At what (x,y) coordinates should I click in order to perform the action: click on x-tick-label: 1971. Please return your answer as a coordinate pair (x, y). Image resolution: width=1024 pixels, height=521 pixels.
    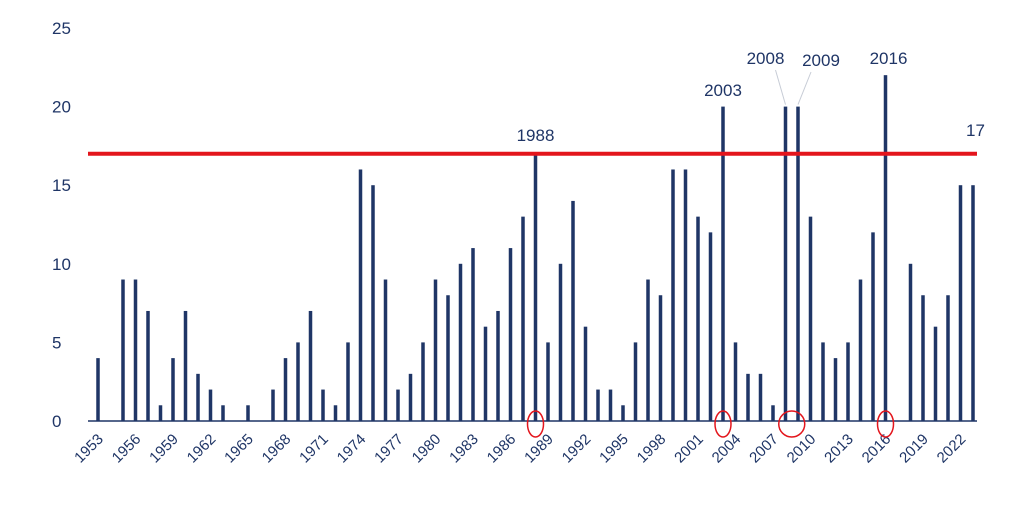
    Looking at the image, I should click on (314, 449).